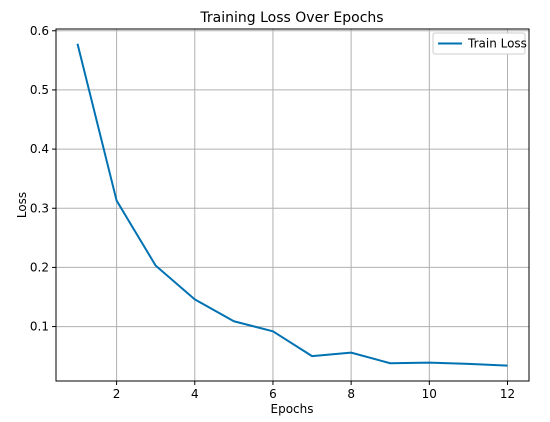 The image size is (550, 422). I want to click on x-axis-label: Epochs, so click(292, 409).